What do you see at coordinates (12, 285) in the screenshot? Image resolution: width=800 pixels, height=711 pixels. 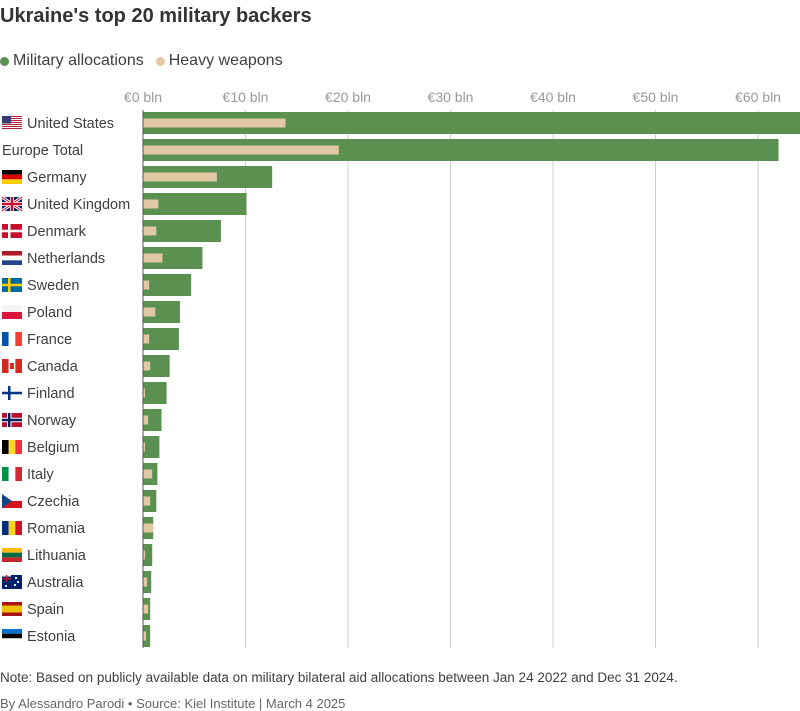 I see `flag-se-icon` at bounding box center [12, 285].